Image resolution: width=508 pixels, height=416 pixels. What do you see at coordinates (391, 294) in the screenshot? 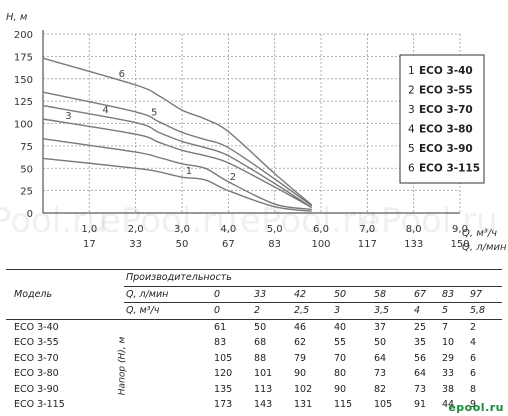
I see `q-lmin-value: 58` at bounding box center [391, 294].